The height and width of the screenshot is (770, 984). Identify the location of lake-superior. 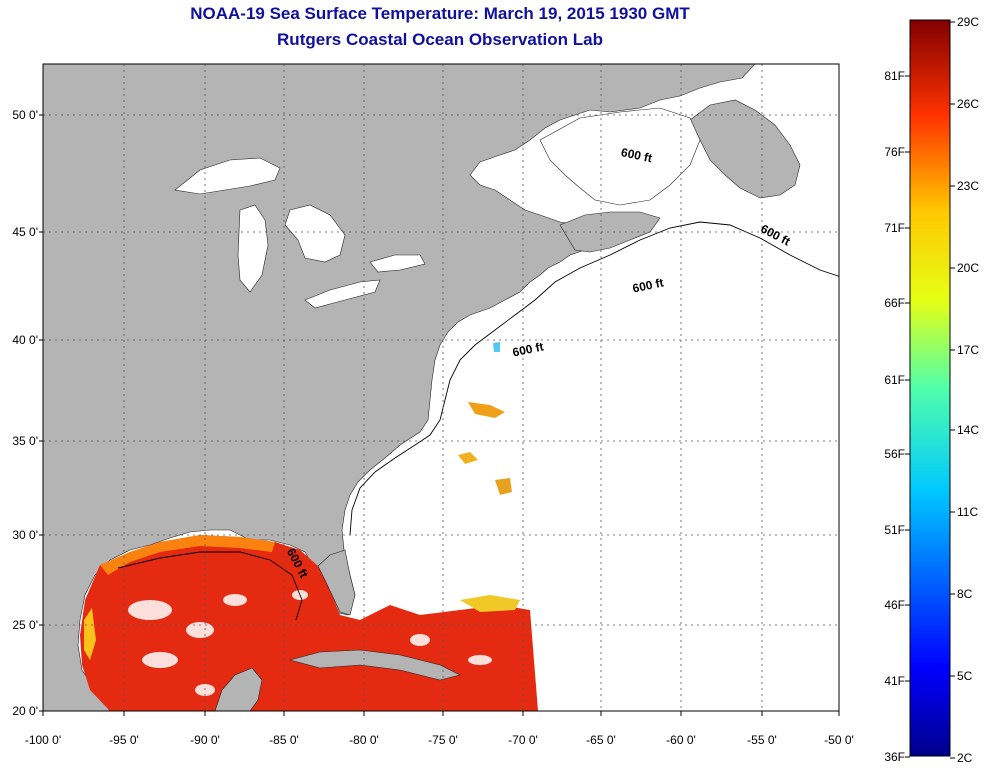
(227, 176).